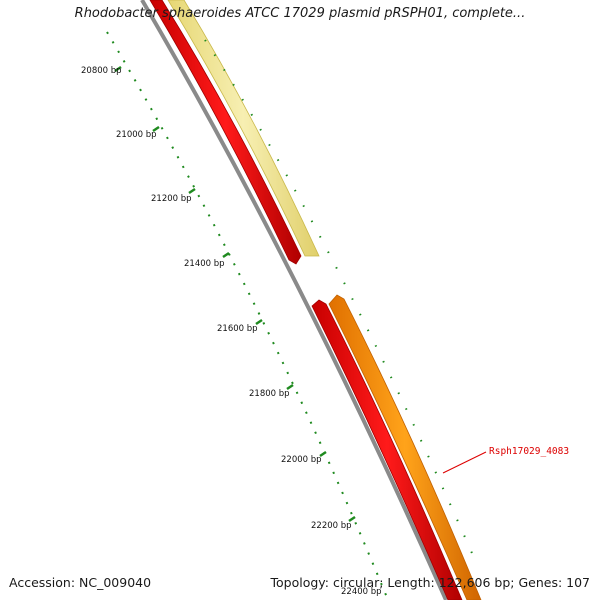 Image resolution: width=600 pixels, height=600 pixels. I want to click on gene-arrow-red-upper, so click(225, 132).